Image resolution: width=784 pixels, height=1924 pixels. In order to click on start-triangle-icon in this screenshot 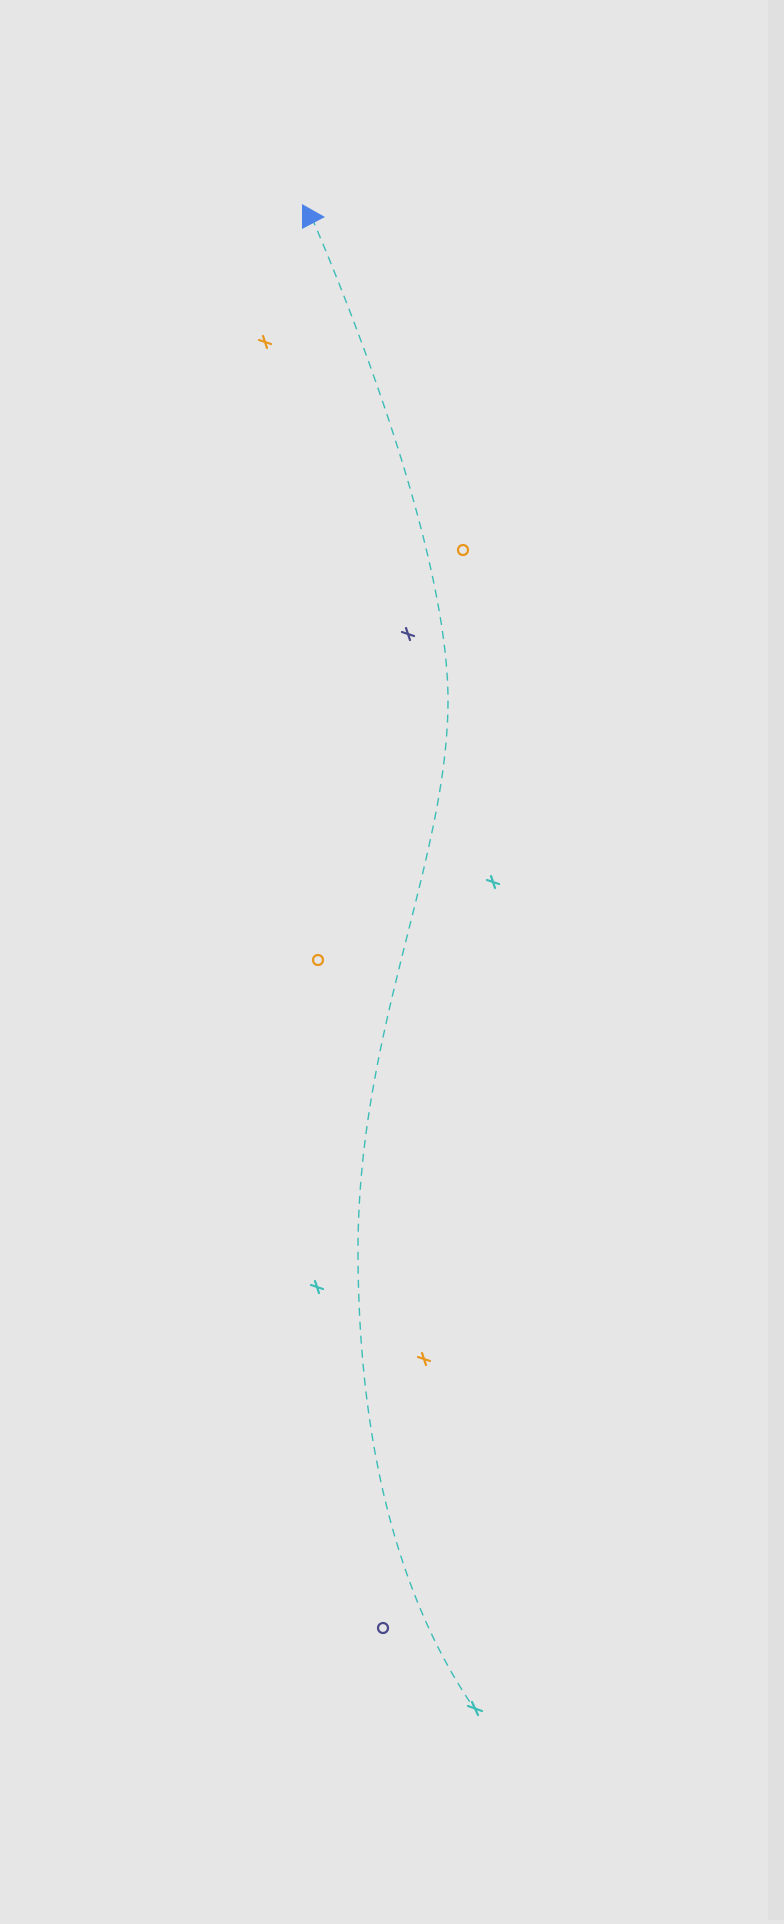, I will do `click(313, 216)`.